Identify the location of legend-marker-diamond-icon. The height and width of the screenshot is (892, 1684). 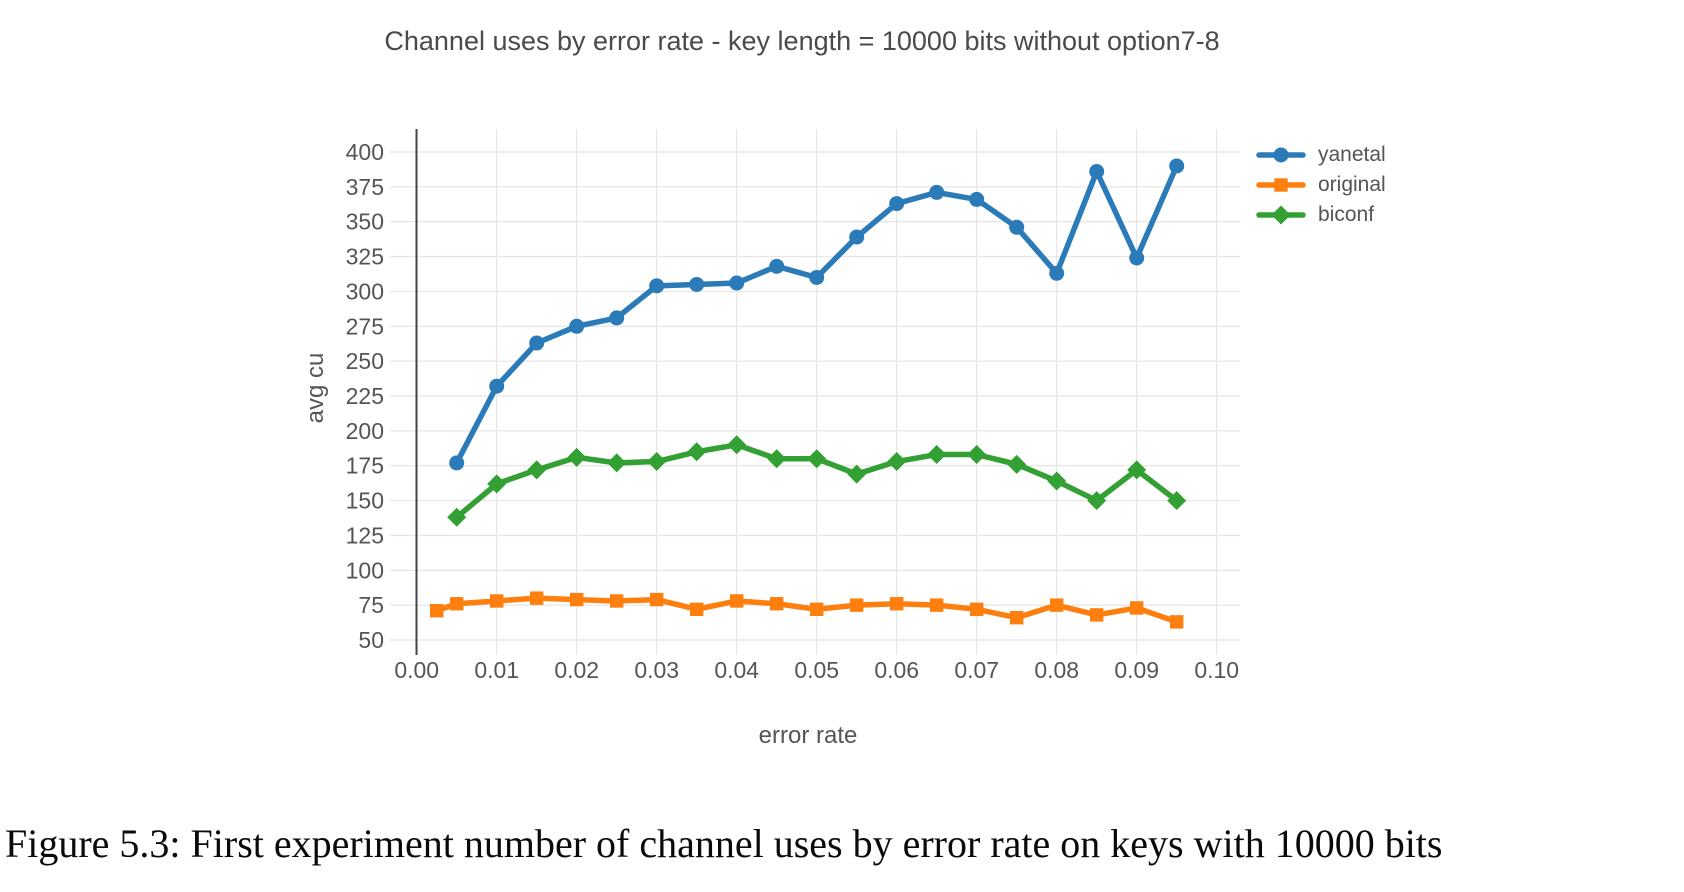
(1281, 215).